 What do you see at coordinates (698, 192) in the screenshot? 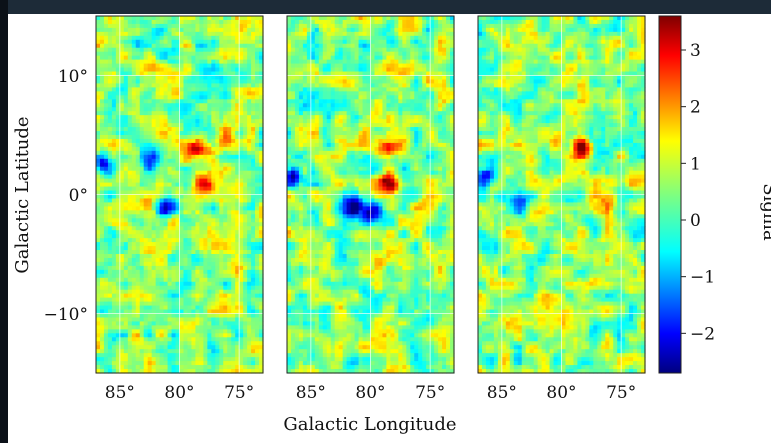
I see `colorbar-ticks: −2 −1 0 1 2 3` at bounding box center [698, 192].